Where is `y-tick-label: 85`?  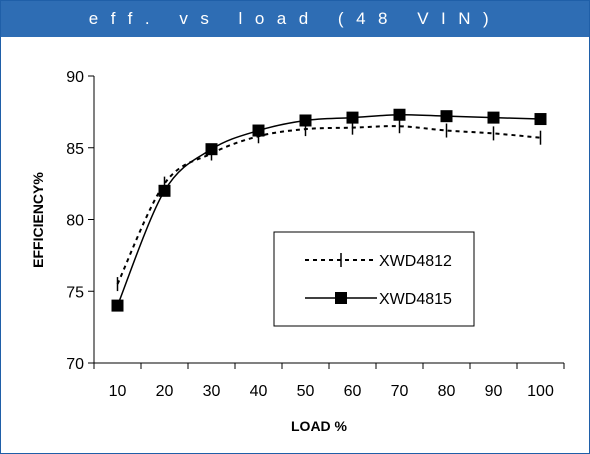
y-tick-label: 85 is located at coordinates (75, 149).